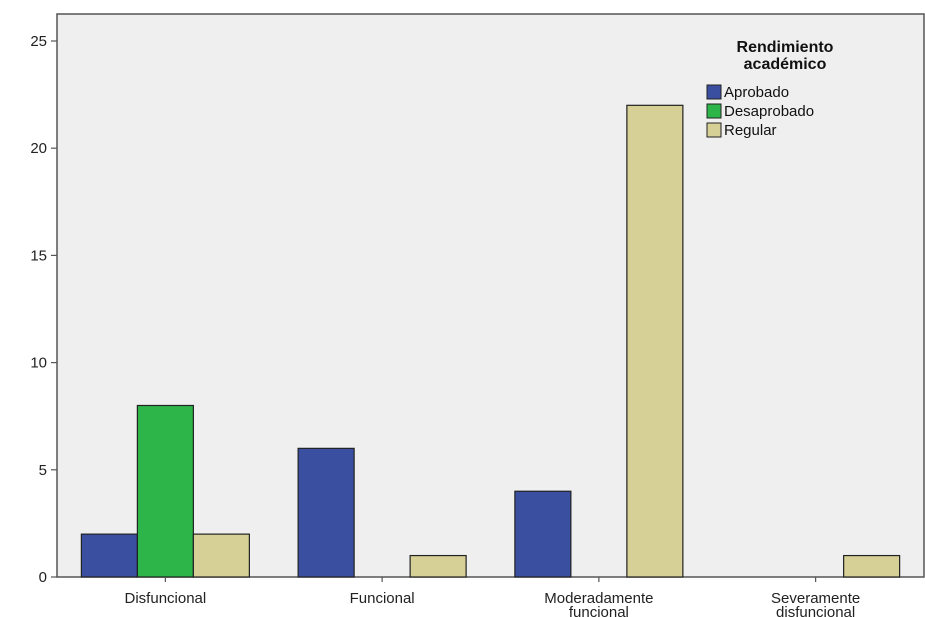  Describe the element at coordinates (38, 363) in the screenshot. I see `y-tick-label: 10` at that location.